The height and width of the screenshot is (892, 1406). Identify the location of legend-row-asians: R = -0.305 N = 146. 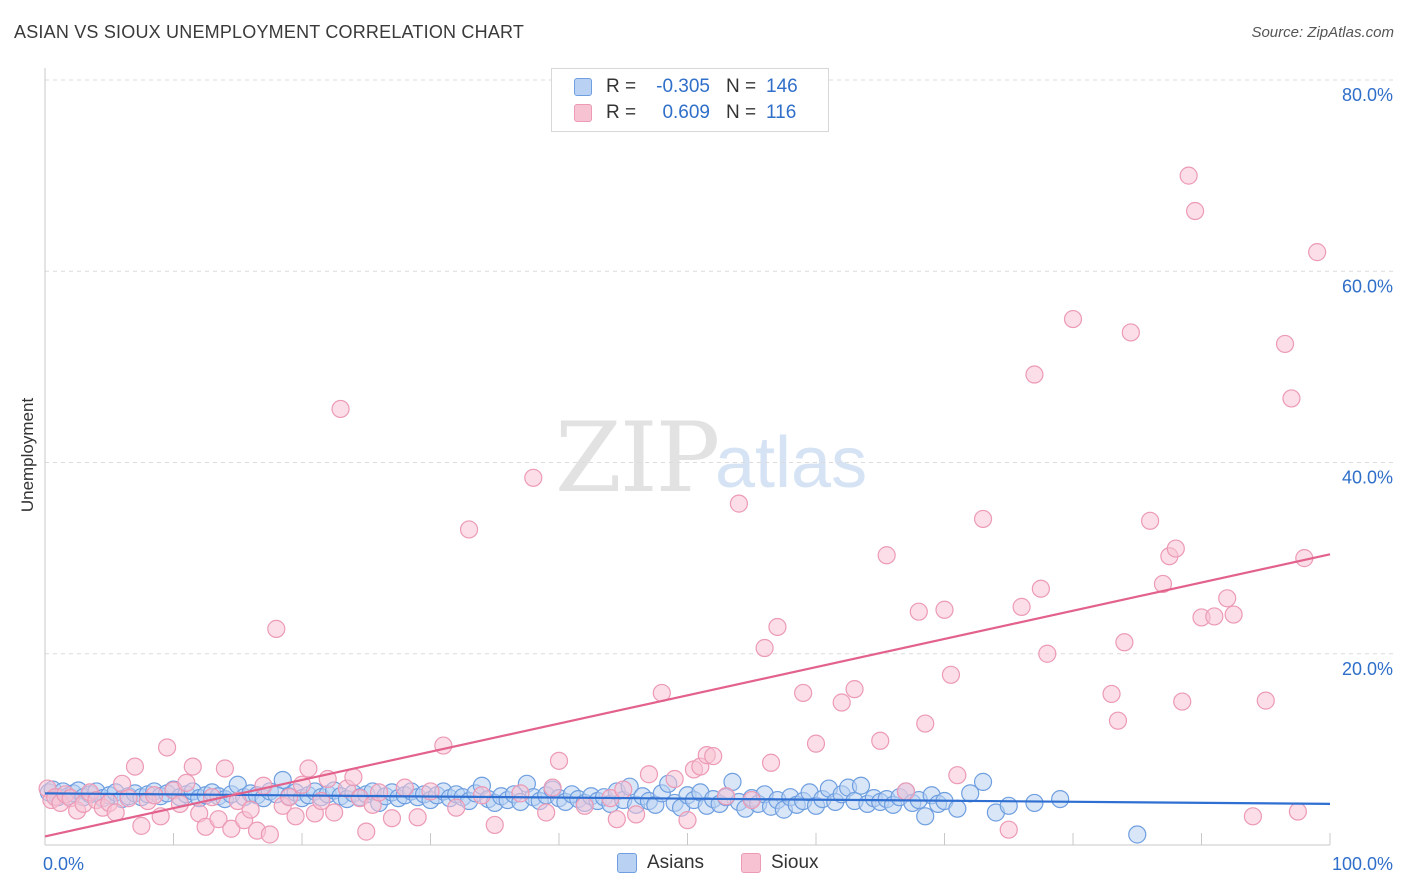
(686, 87).